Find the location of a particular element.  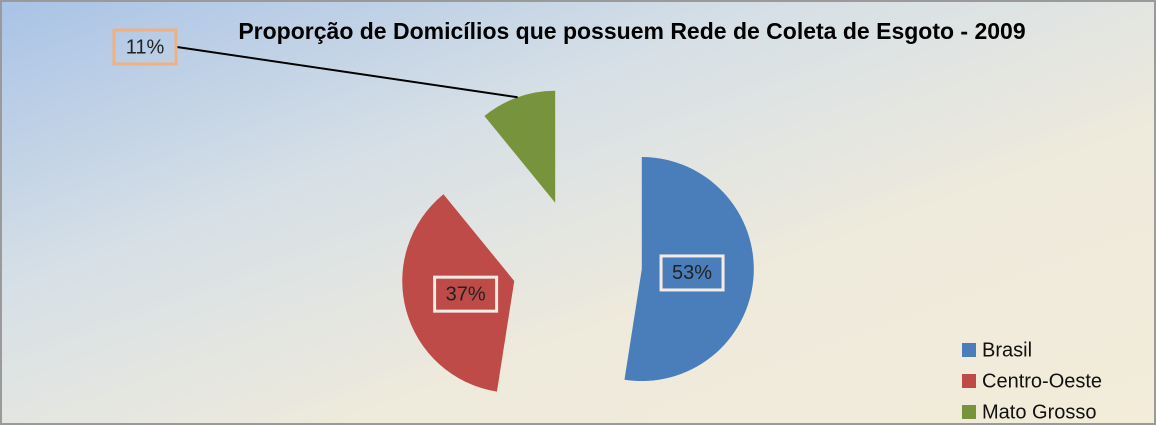

legend-label: Centro-Oeste is located at coordinates (1042, 381).